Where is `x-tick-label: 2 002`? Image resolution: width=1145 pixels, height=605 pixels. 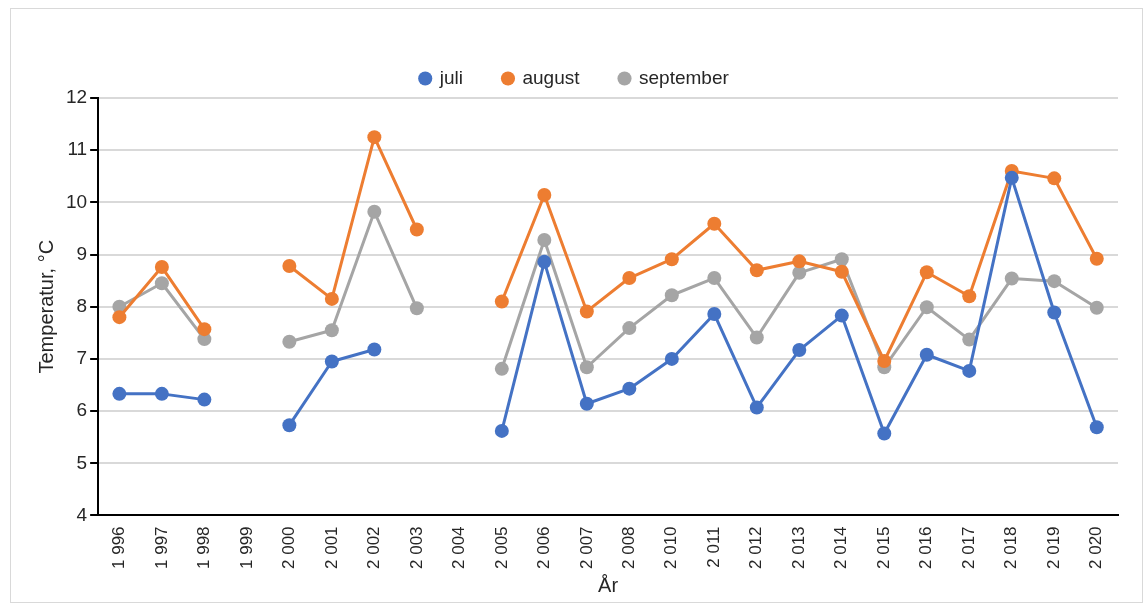 x-tick-label: 2 002 is located at coordinates (374, 548).